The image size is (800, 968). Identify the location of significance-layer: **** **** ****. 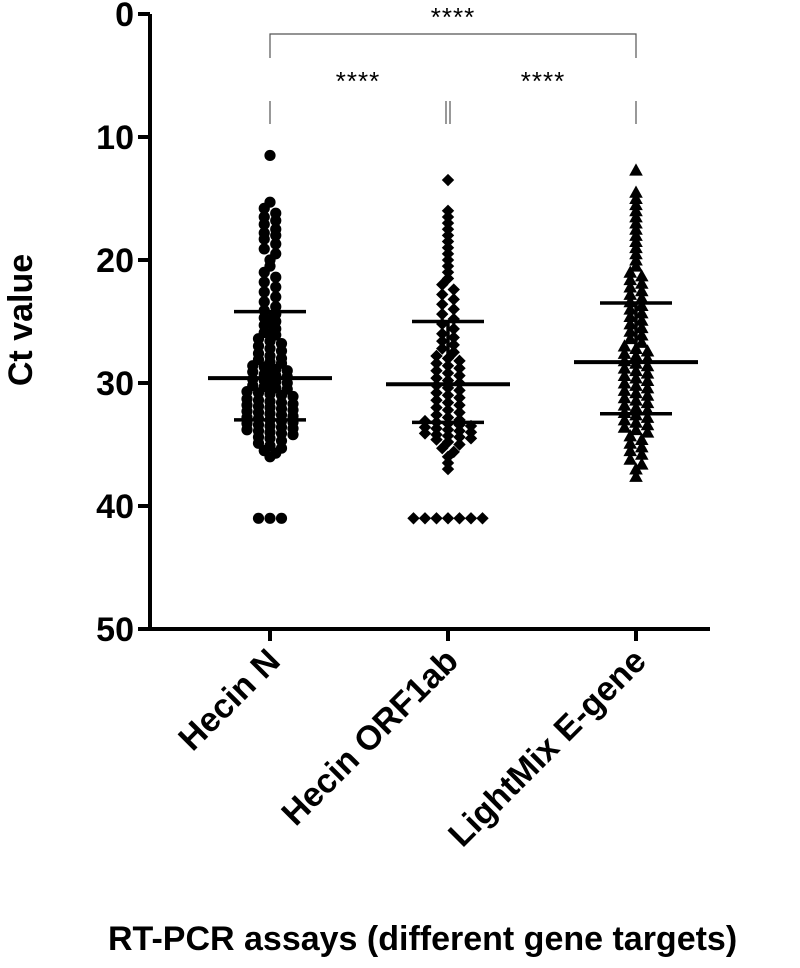
(453, 63).